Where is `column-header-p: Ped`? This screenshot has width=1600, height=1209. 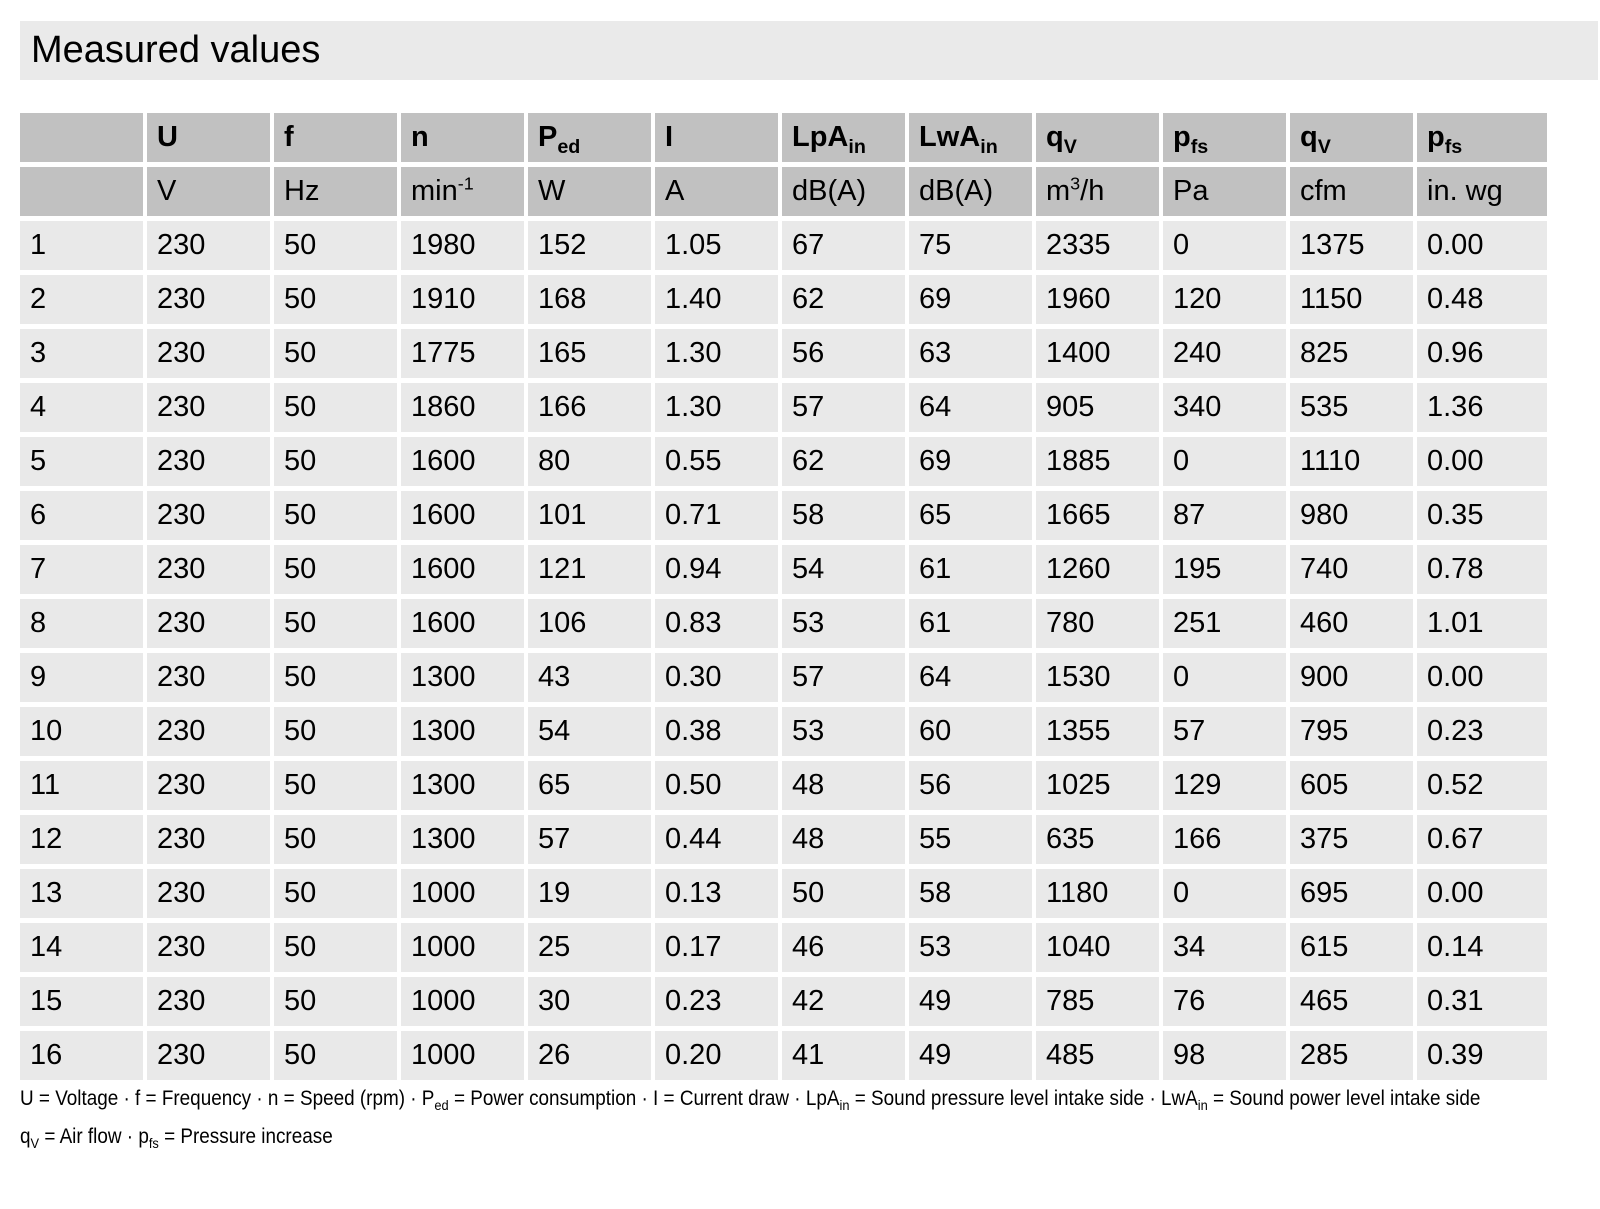
column-header-p: Ped is located at coordinates (589, 137).